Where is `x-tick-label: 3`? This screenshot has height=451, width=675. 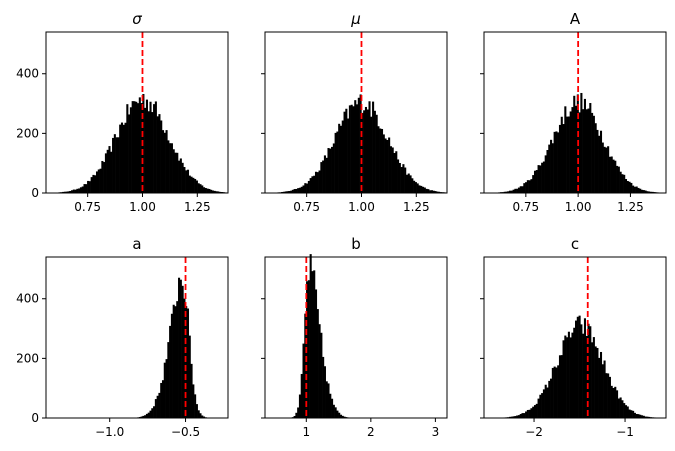 x-tick-label: 3 is located at coordinates (436, 432).